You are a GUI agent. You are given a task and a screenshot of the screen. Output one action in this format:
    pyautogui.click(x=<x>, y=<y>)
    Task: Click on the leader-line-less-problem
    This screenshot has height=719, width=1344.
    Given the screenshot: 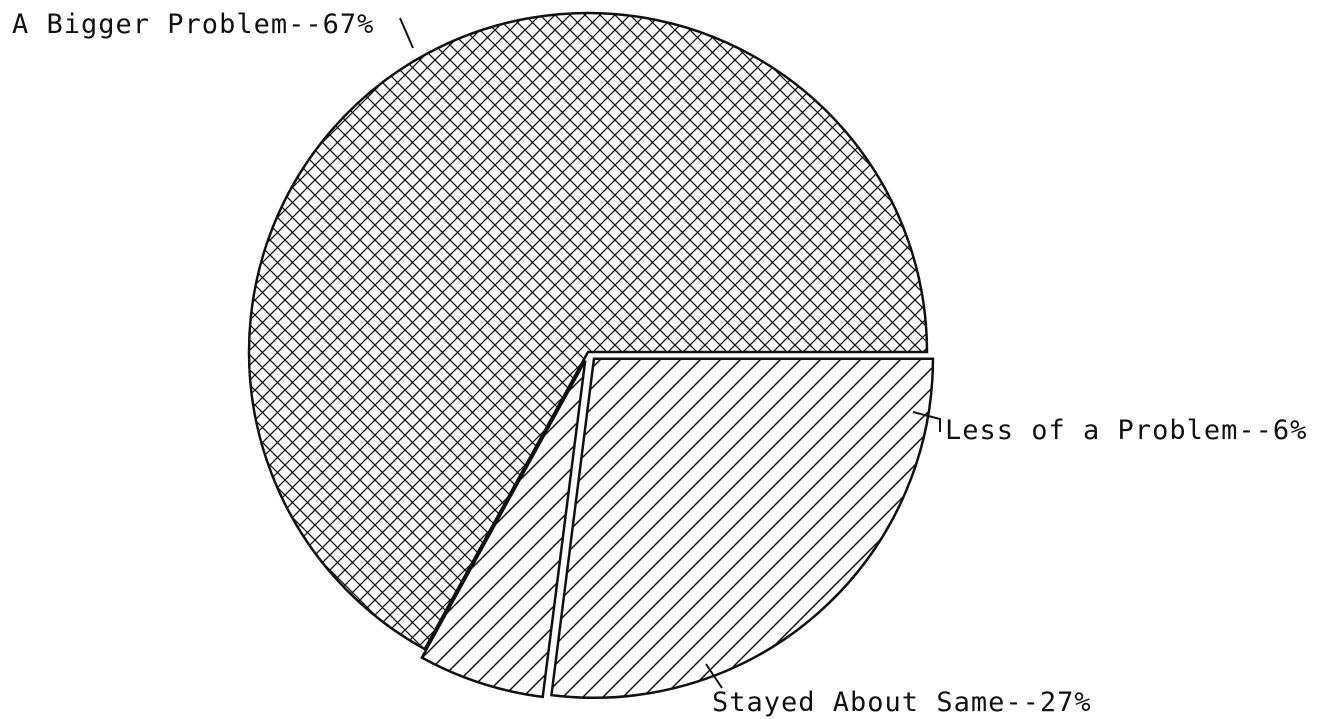 What is the action you would take?
    pyautogui.click(x=926, y=421)
    